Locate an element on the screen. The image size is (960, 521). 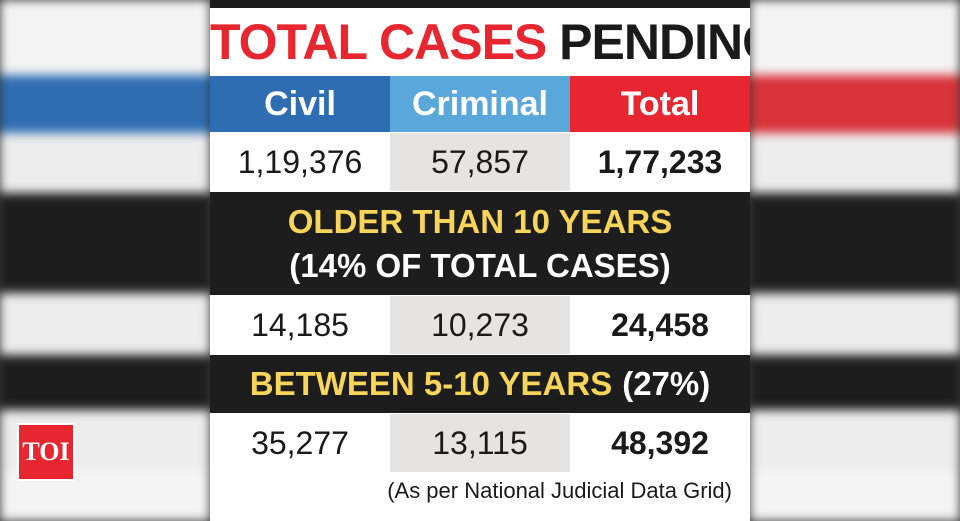
older-than-10-band: OLDER THAN 10 YEARS (14% OF TOTAL CASES) is located at coordinates (480, 243).